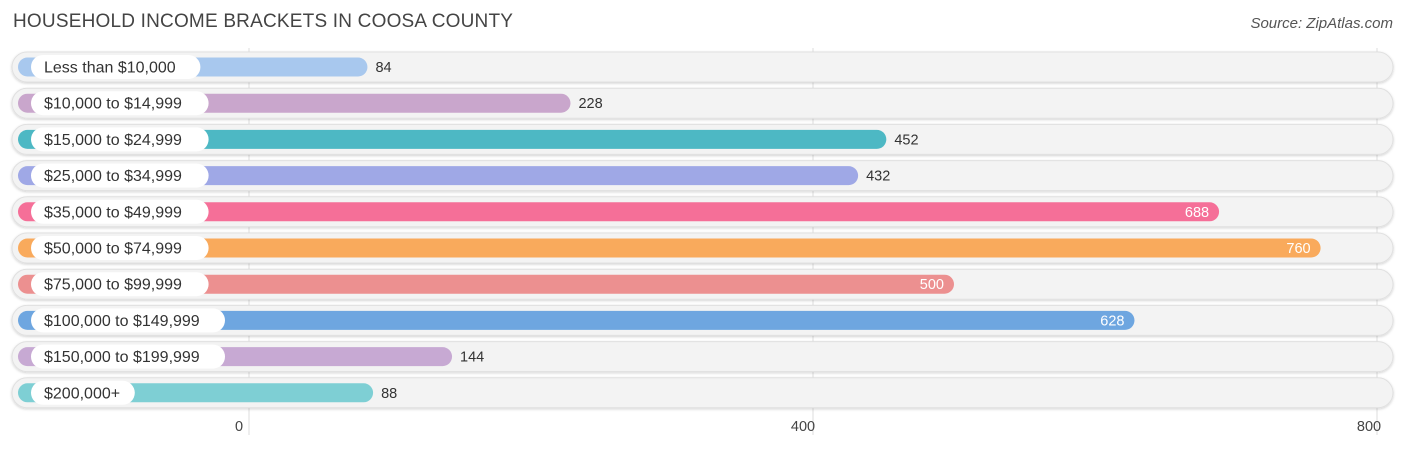  What do you see at coordinates (122, 357) in the screenshot?
I see `category-label: $150,000 to $199,999` at bounding box center [122, 357].